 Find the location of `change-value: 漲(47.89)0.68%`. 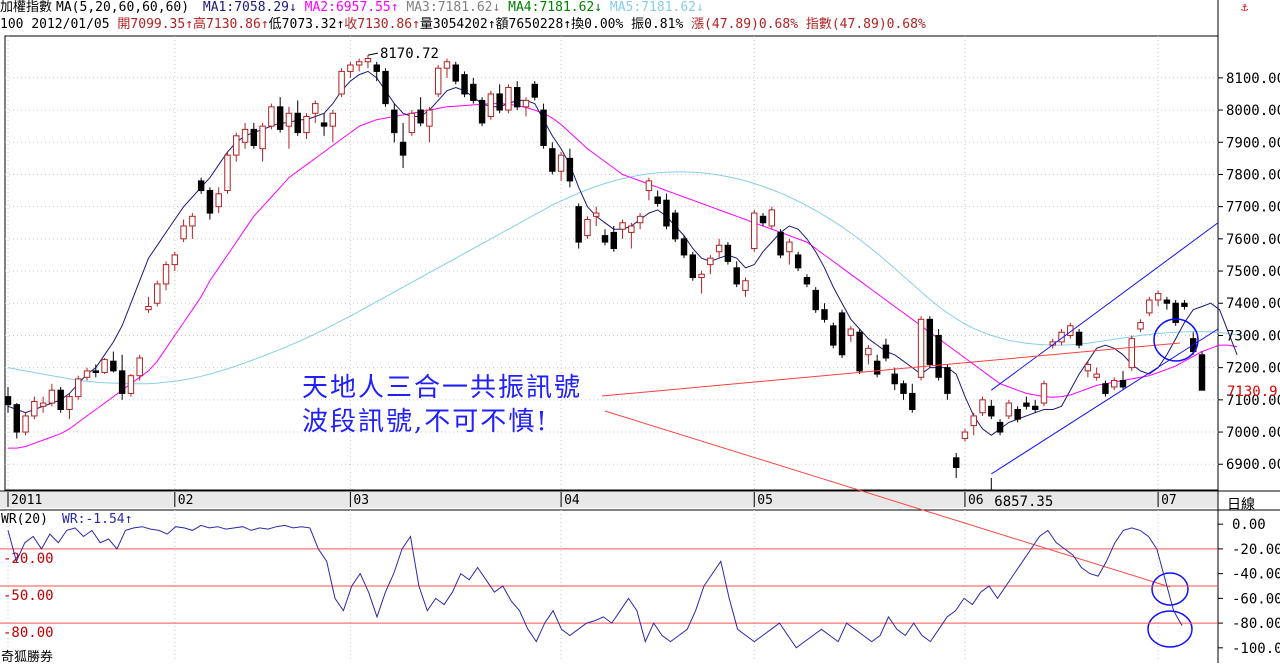

change-value: 漲(47.89)0.68% is located at coordinates (745, 24).